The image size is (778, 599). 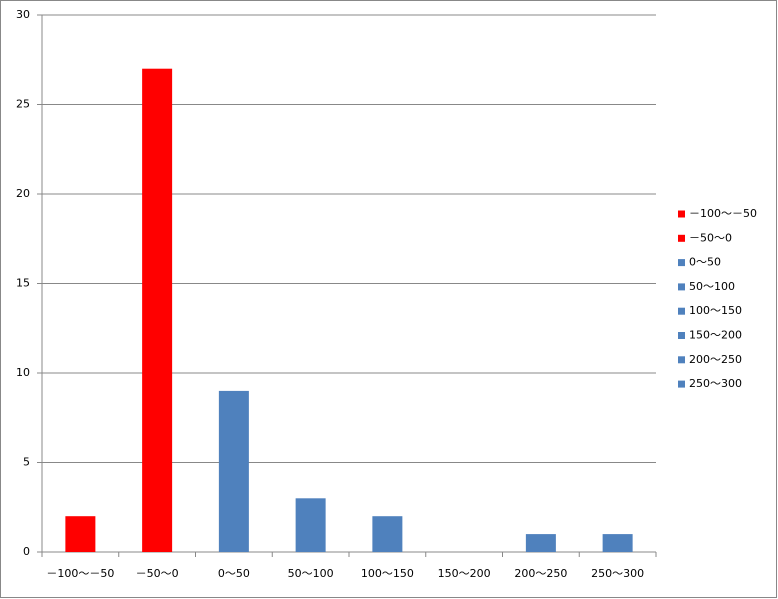 What do you see at coordinates (387, 573) in the screenshot?
I see `x-tick-label: 100～150` at bounding box center [387, 573].